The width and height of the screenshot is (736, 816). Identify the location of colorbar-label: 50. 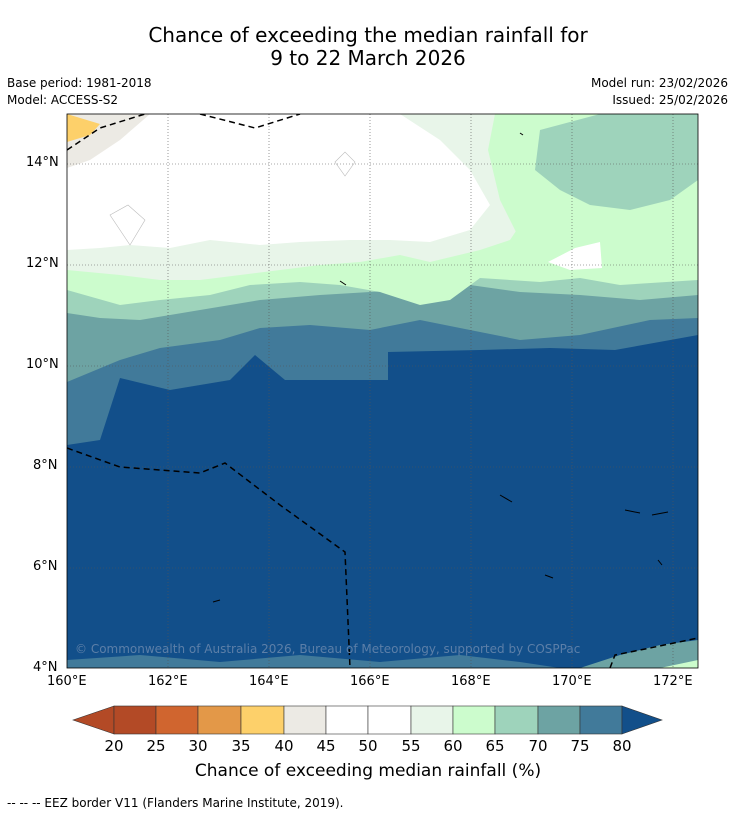
(368, 746).